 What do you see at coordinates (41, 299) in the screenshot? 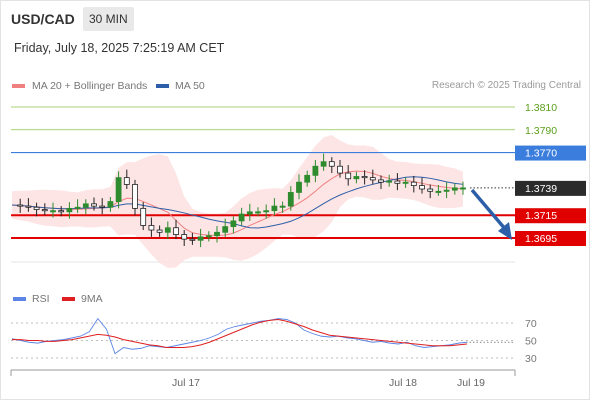
I see `rsi-legend-label: RSI` at bounding box center [41, 299].